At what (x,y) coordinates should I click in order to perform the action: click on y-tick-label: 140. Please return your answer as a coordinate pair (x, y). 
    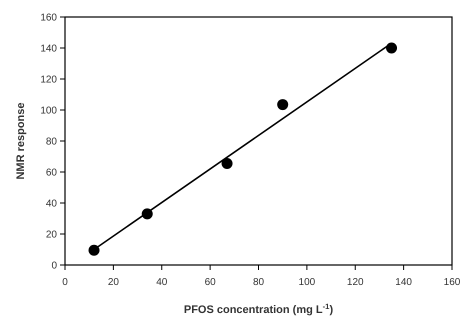
    Looking at the image, I should click on (49, 49).